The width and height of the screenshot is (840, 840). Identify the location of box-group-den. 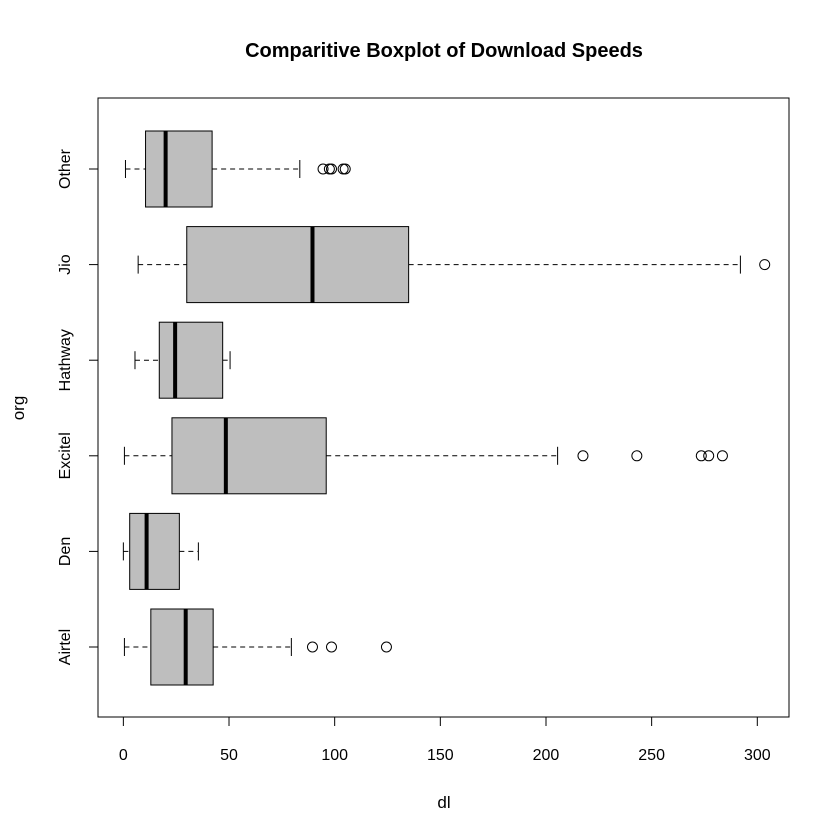
(160, 551).